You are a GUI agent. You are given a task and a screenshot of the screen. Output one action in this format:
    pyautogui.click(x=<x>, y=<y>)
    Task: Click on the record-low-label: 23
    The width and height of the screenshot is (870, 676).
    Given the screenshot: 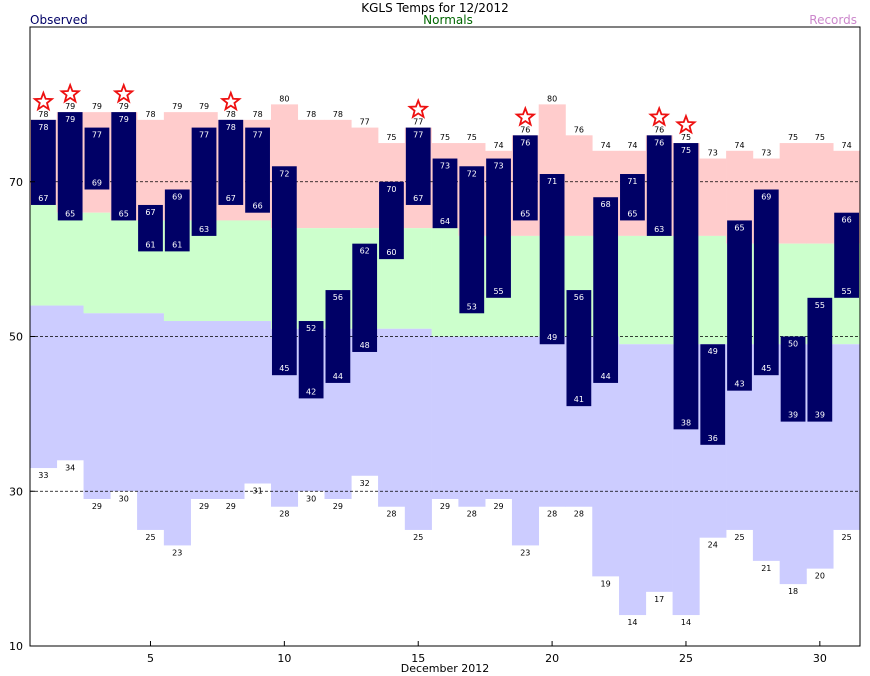 What is the action you would take?
    pyautogui.click(x=177, y=552)
    